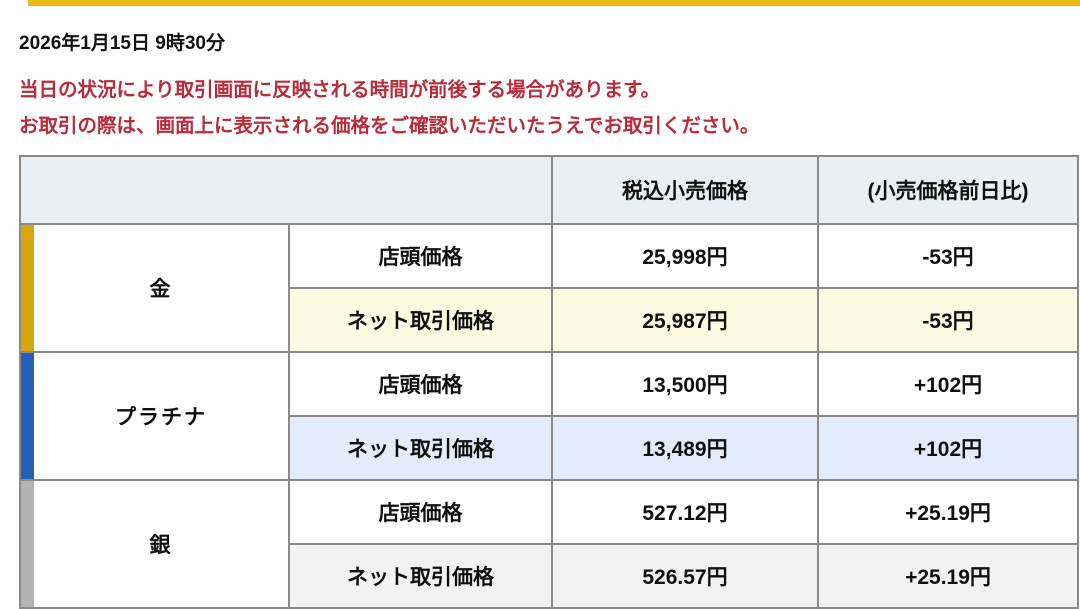 This screenshot has height=609, width=1080. Describe the element at coordinates (685, 190) in the screenshot. I see `header-tax-included-retail-price: 税込小売価格` at that location.